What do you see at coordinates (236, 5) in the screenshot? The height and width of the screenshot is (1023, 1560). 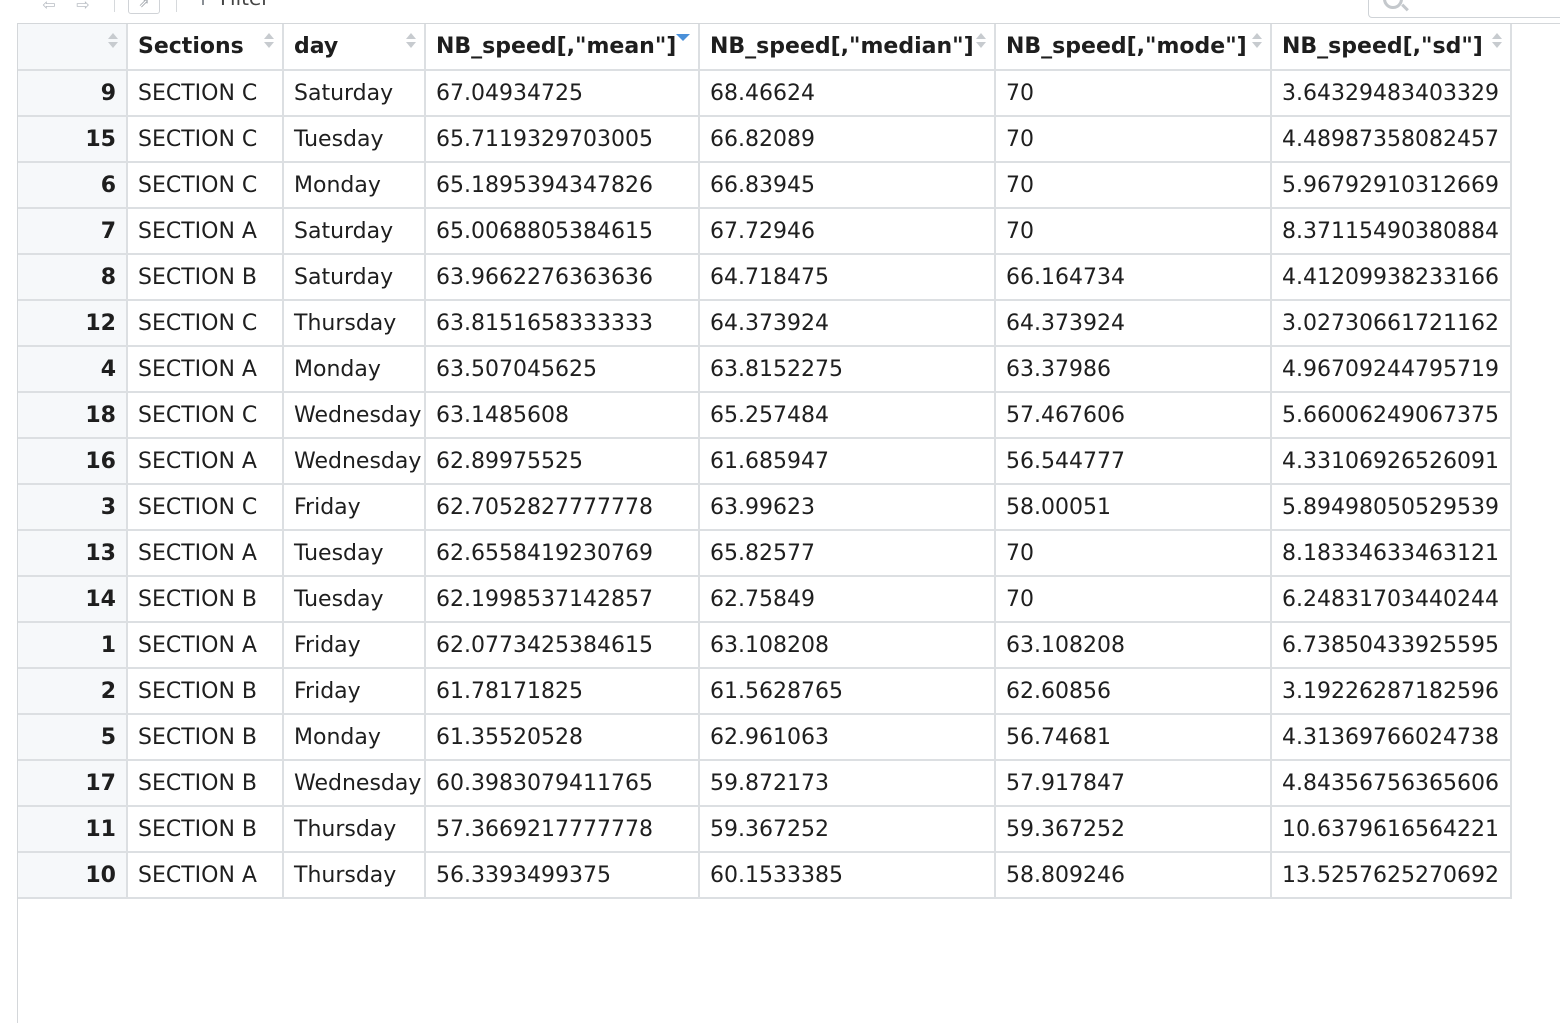 I see `filter-button: Filter` at bounding box center [236, 5].